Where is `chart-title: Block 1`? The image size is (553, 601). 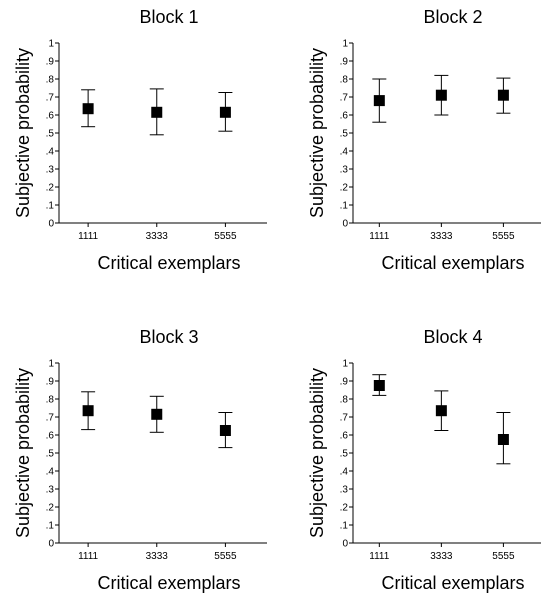 chart-title: Block 1 is located at coordinates (168, 17).